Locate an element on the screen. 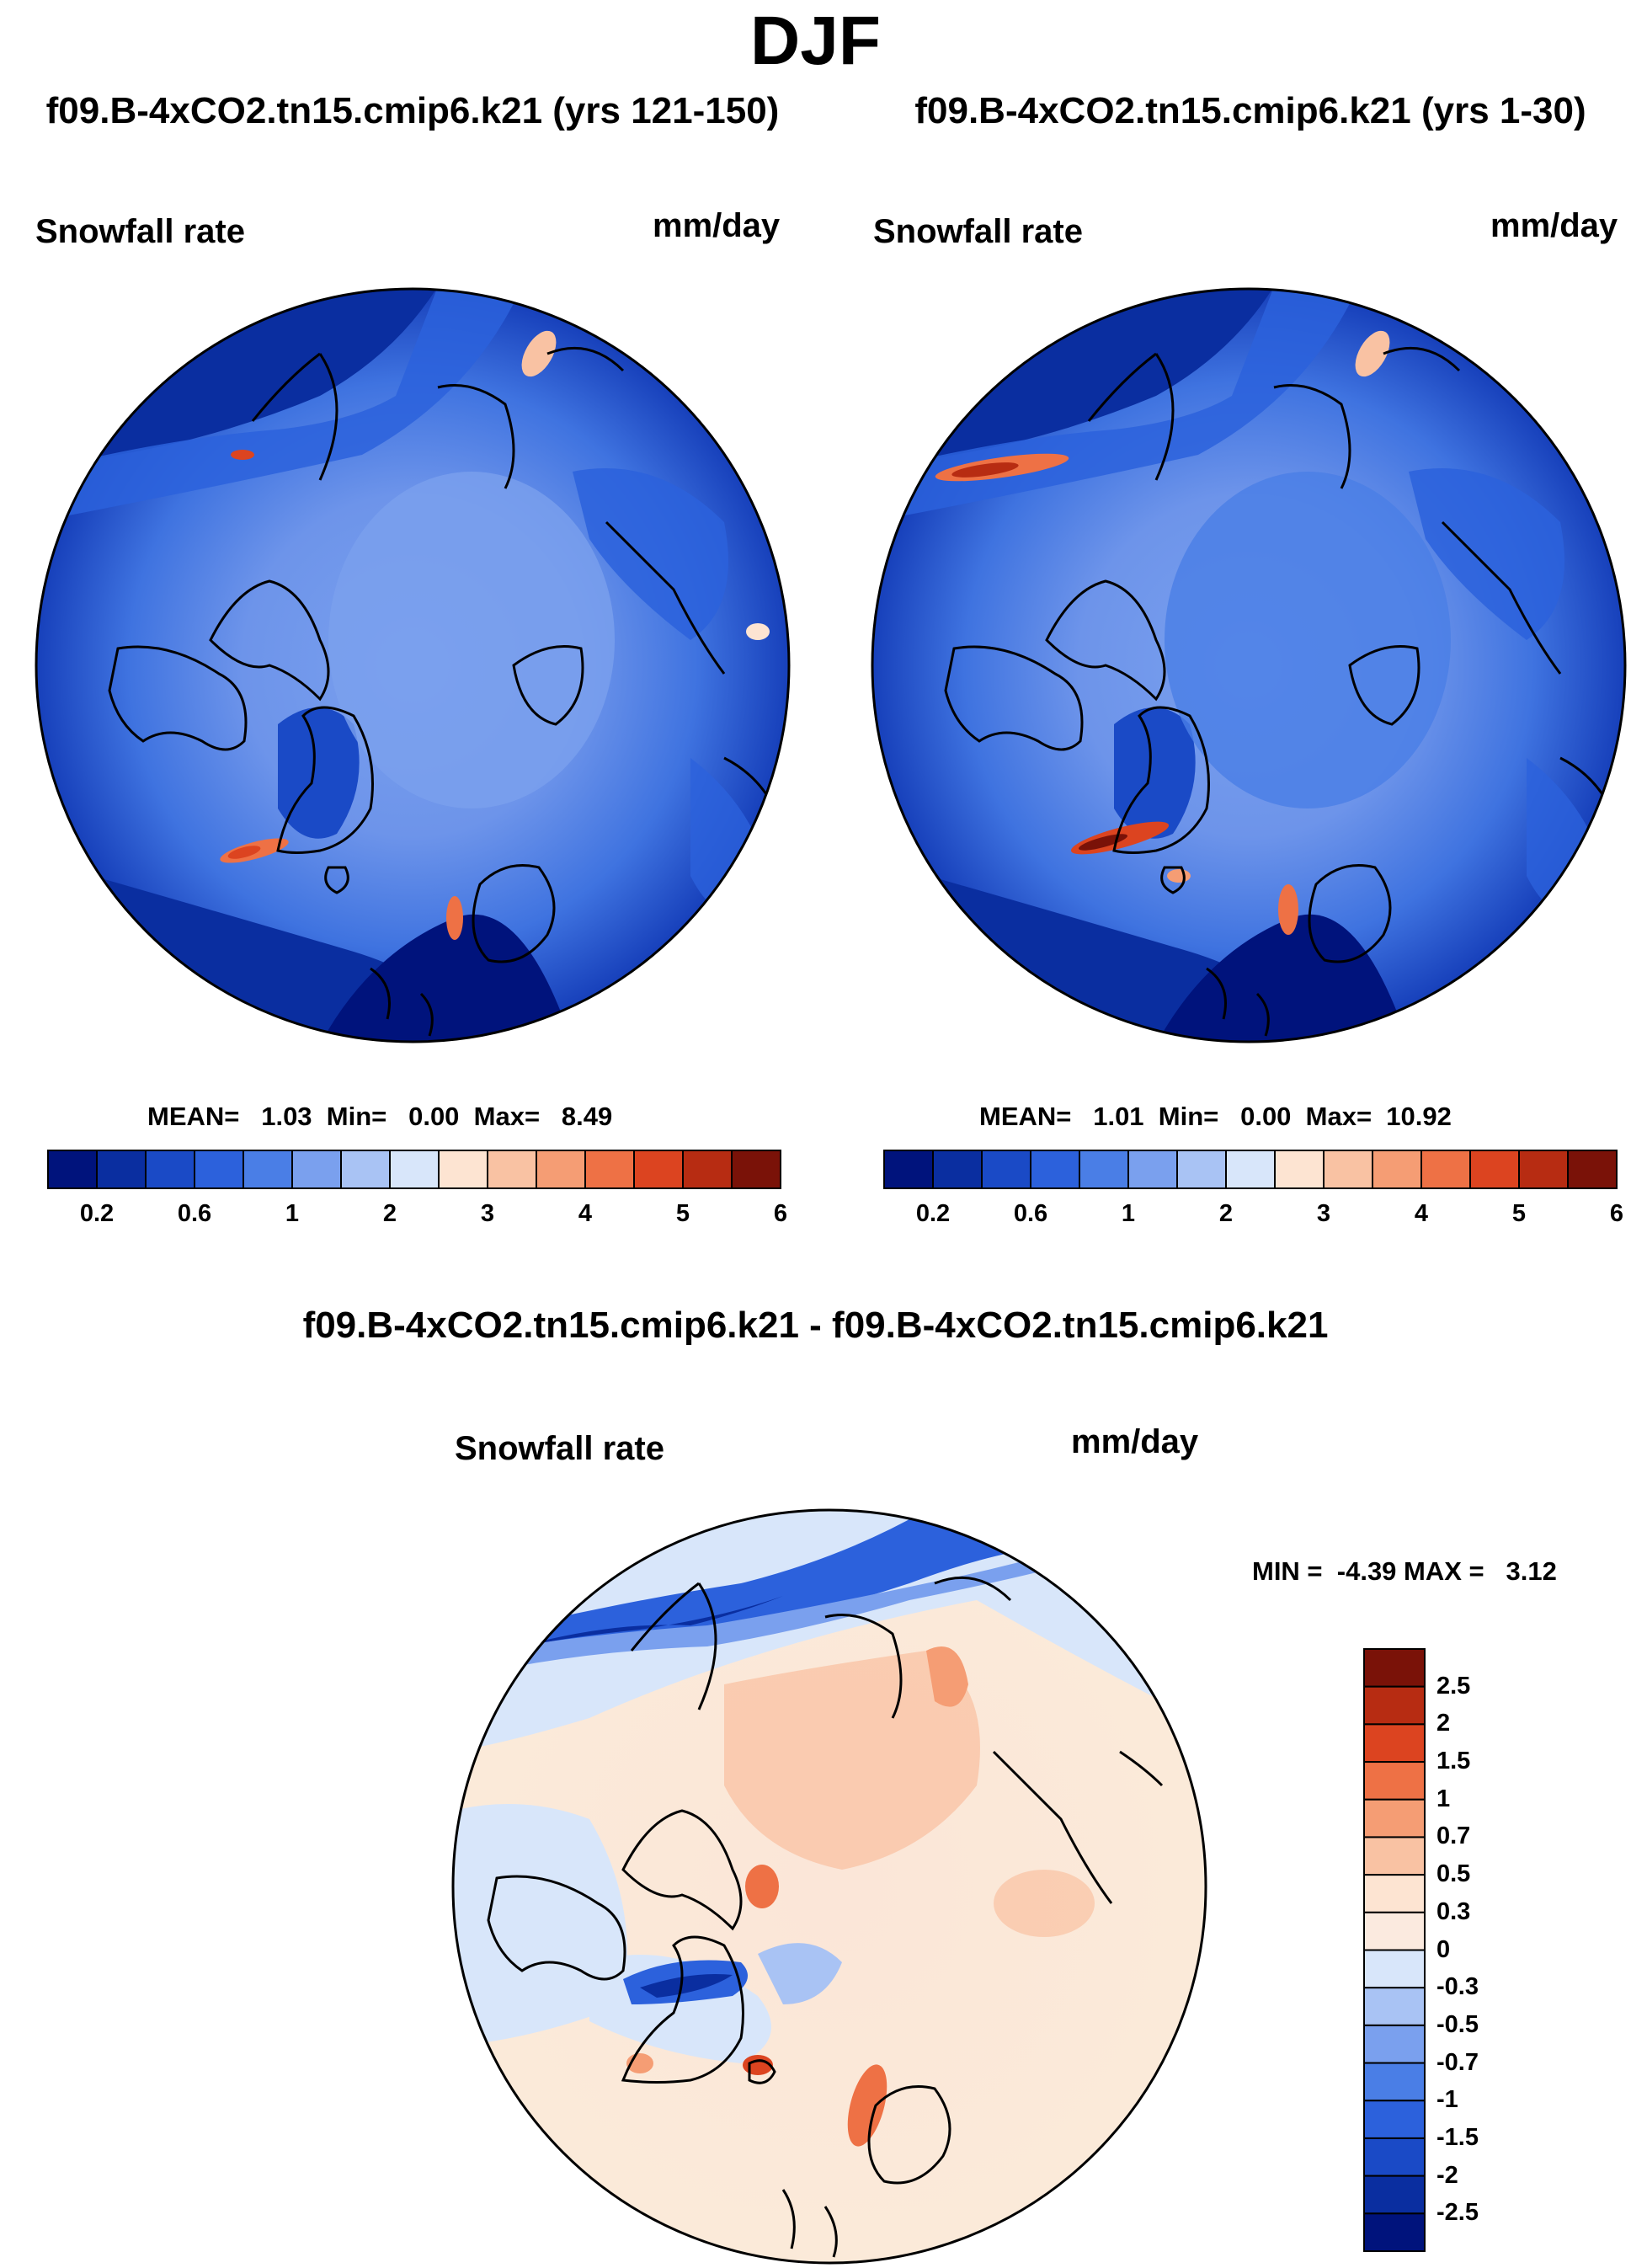 Image resolution: width=1631 pixels, height=2268 pixels. left-variable-label: Snowfall rate is located at coordinates (140, 231).